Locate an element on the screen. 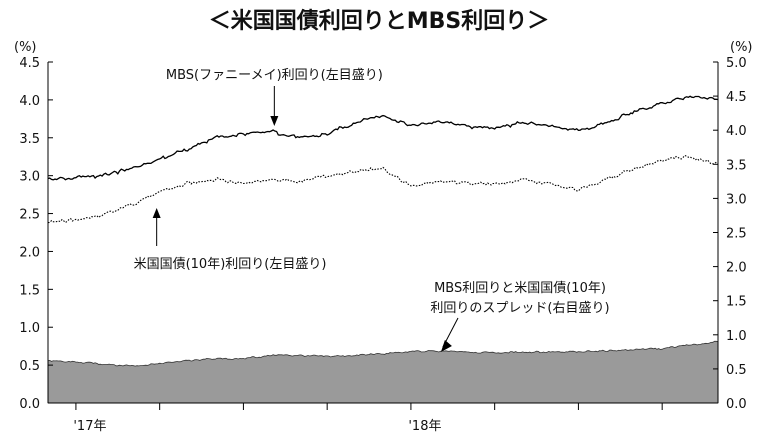  treasury-arrow-head is located at coordinates (156, 213).